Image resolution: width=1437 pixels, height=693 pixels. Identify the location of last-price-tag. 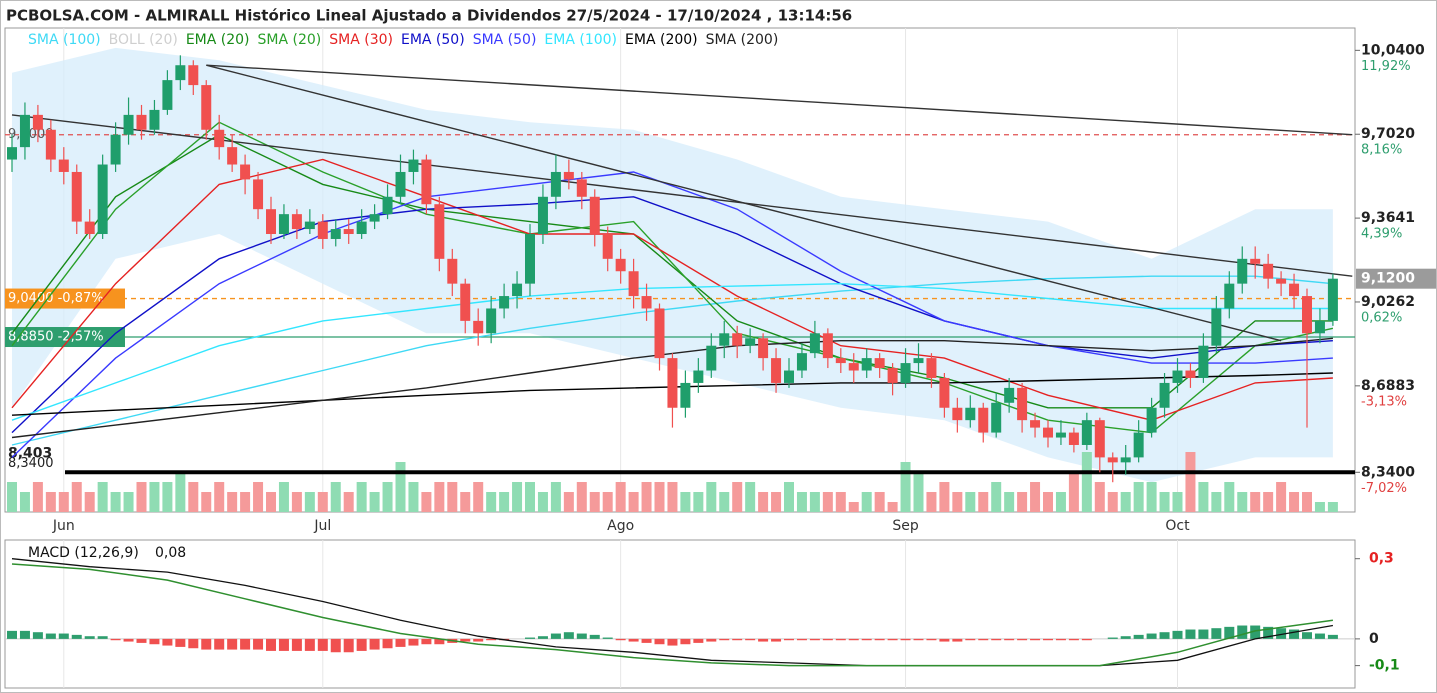
(1396, 278).